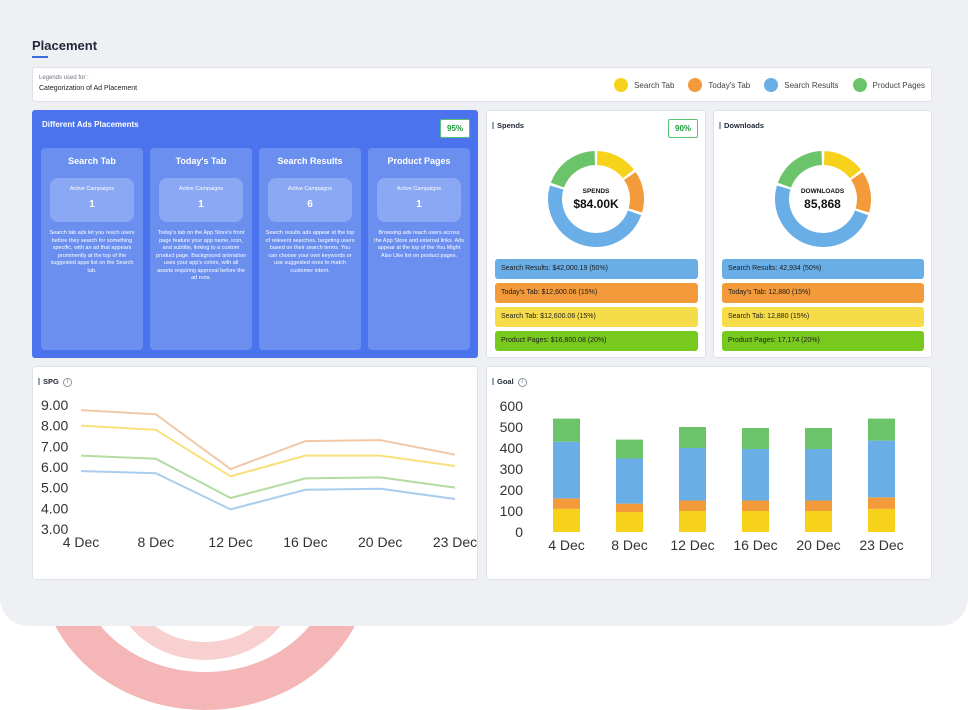  What do you see at coordinates (201, 161) in the screenshot?
I see `ad-column-name: Today's Tab` at bounding box center [201, 161].